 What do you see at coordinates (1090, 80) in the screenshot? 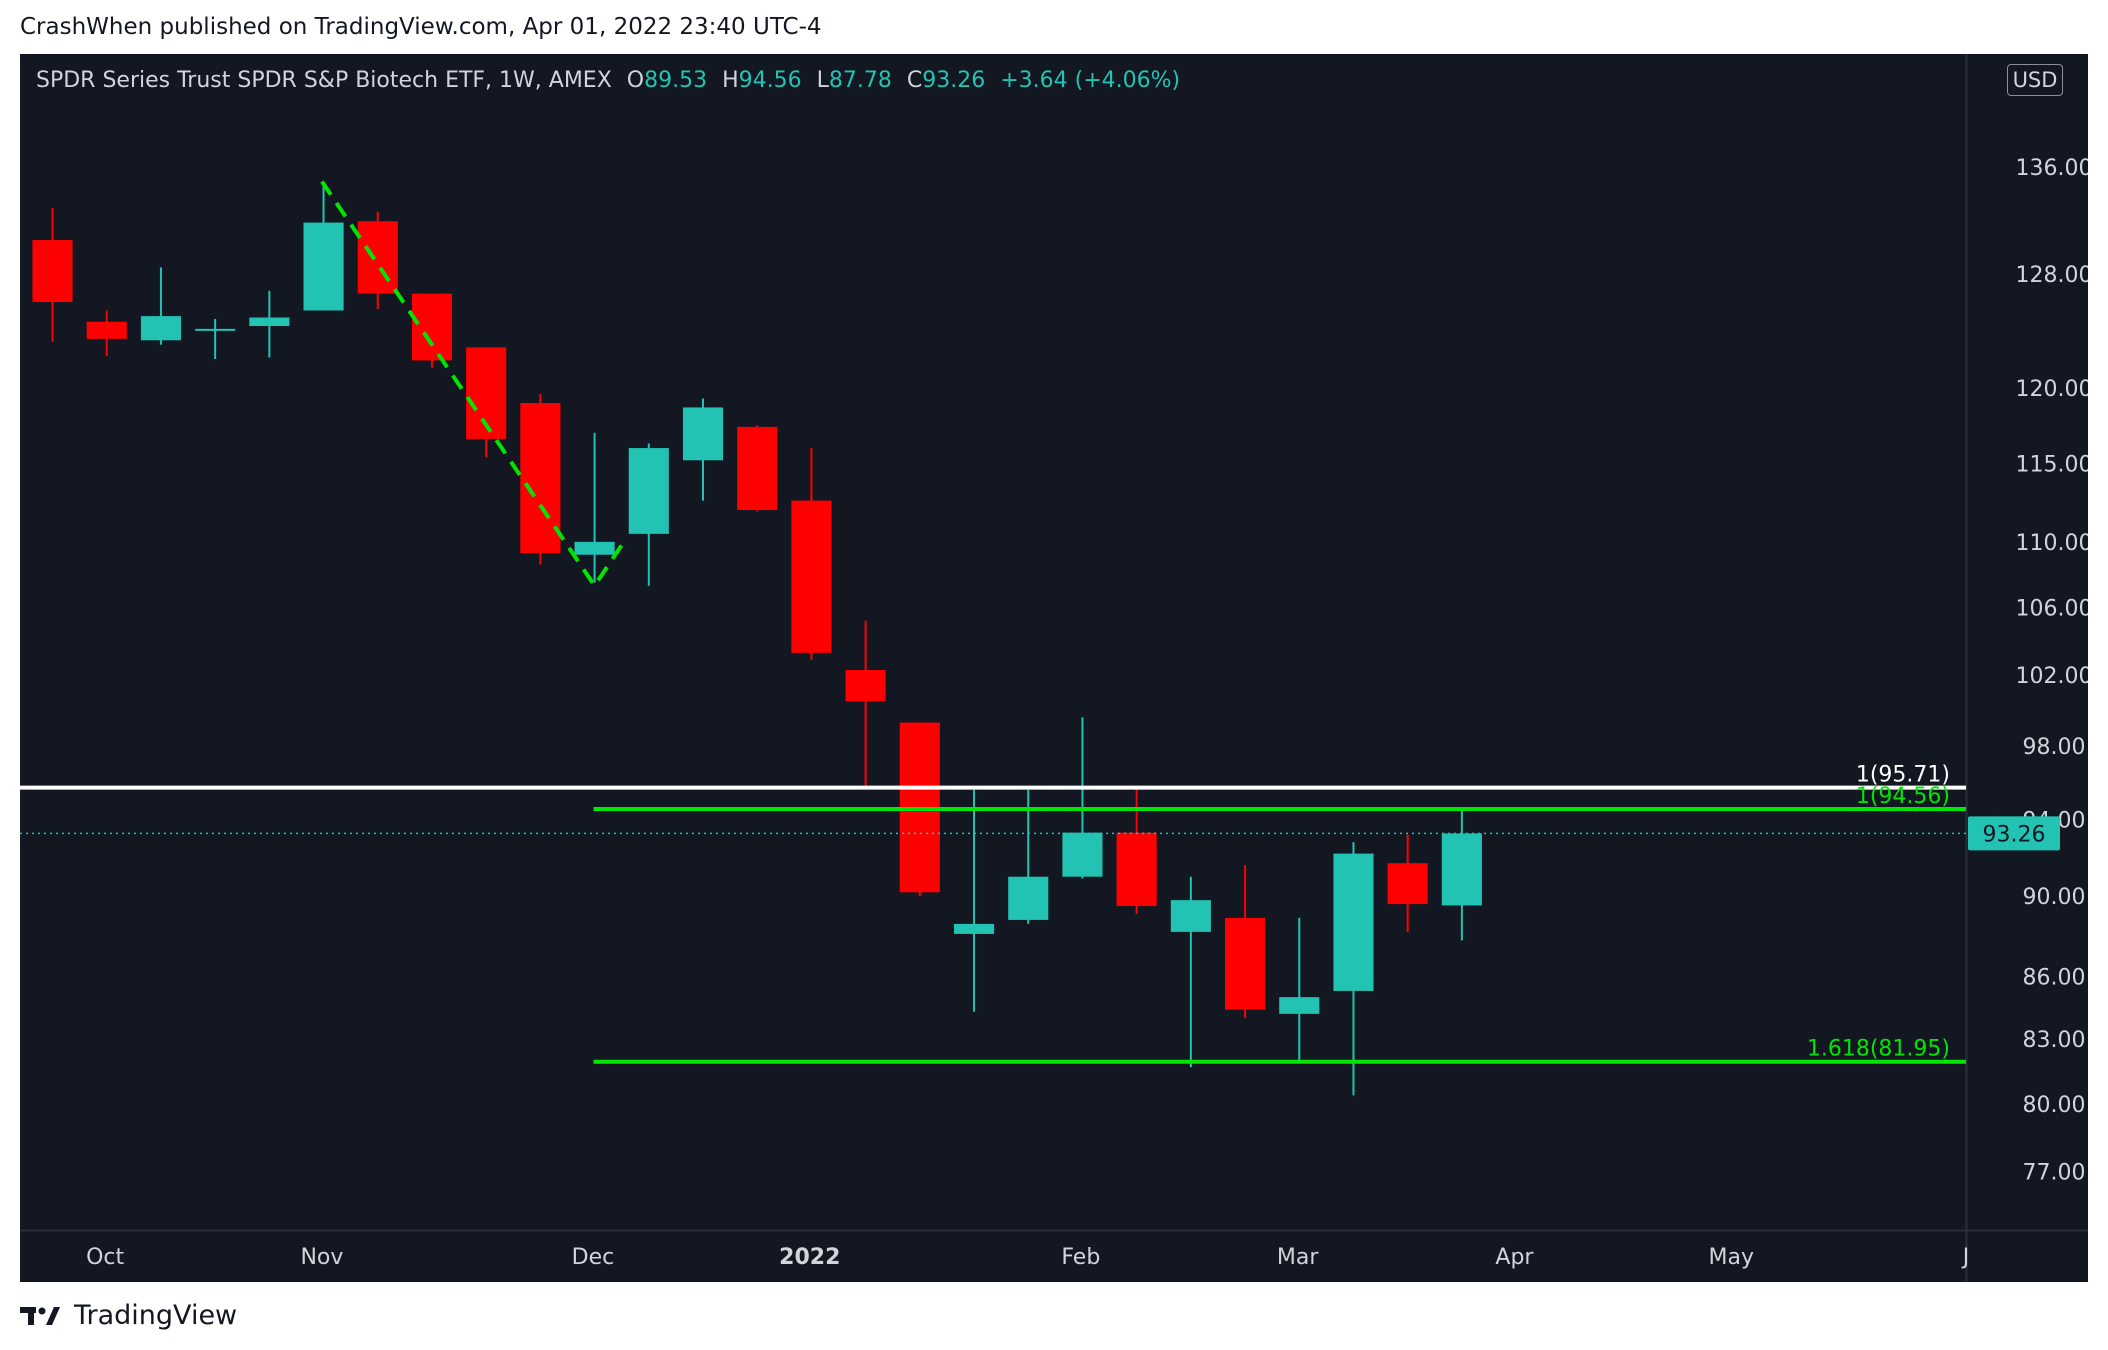
I see `change-value: +3.64 (+4.06%)` at bounding box center [1090, 80].